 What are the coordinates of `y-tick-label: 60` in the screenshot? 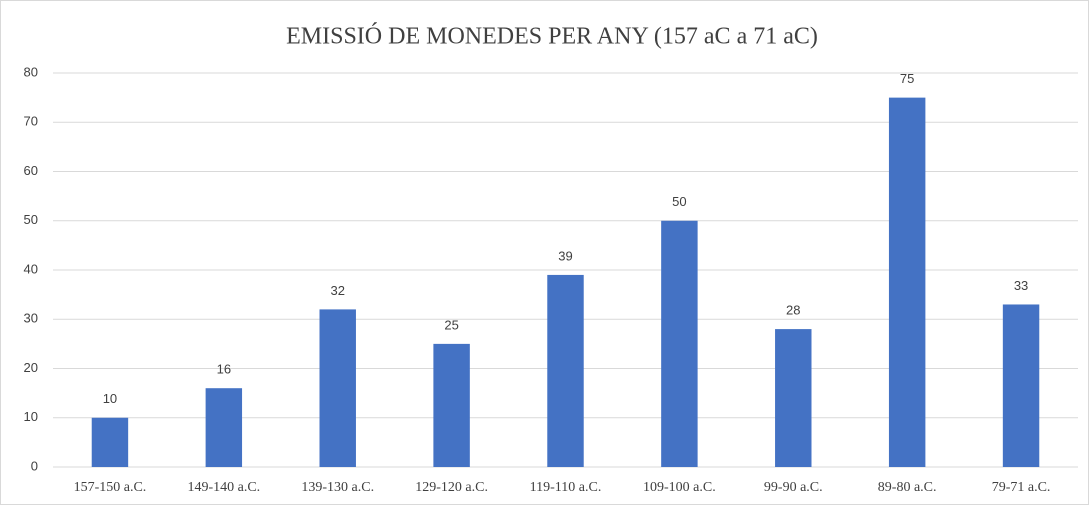 It's located at (31, 170).